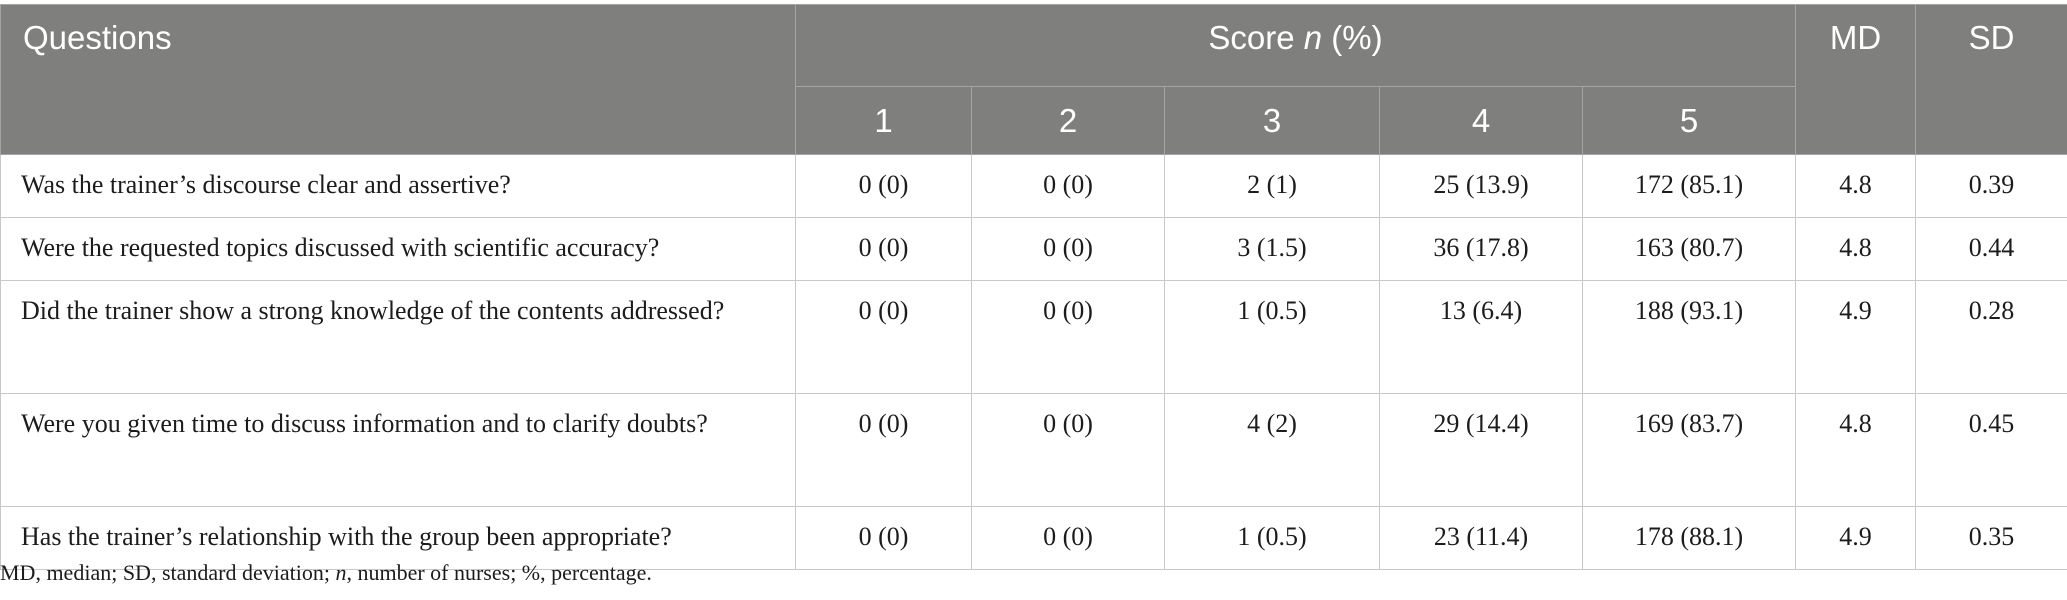  Describe the element at coordinates (1481, 186) in the screenshot. I see `score-cell-4: 25 (13.9)` at that location.